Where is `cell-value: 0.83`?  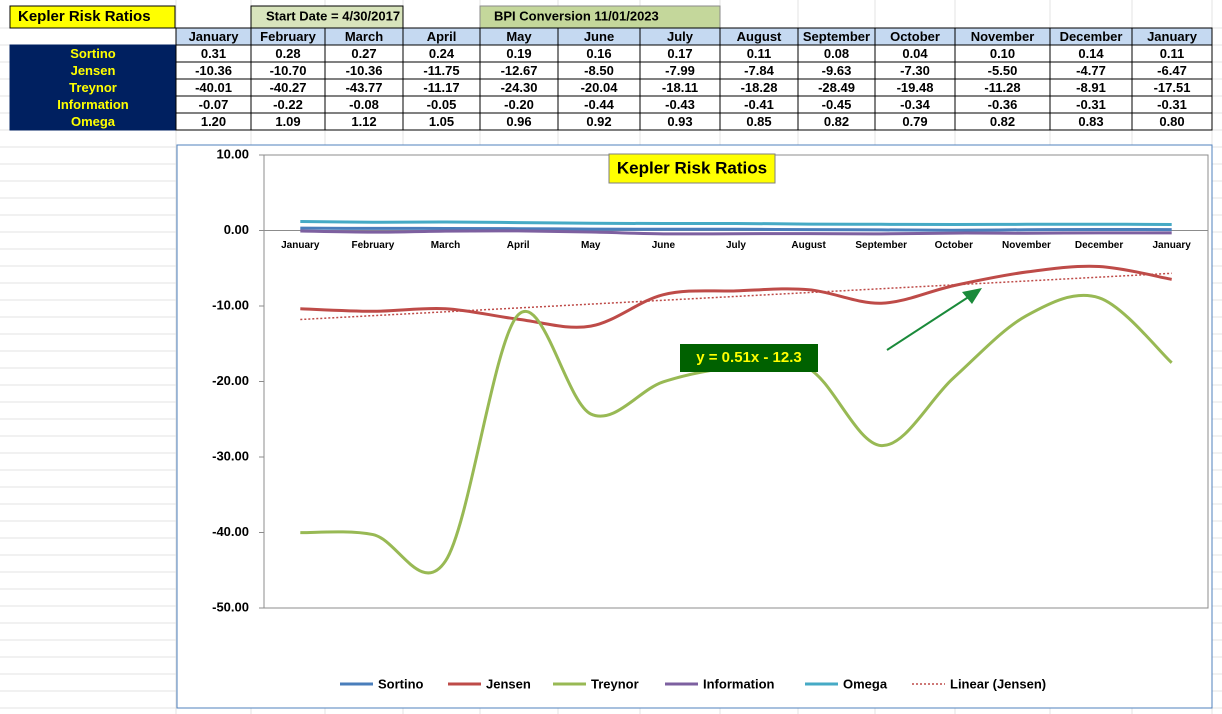 cell-value: 0.83 is located at coordinates (1090, 121).